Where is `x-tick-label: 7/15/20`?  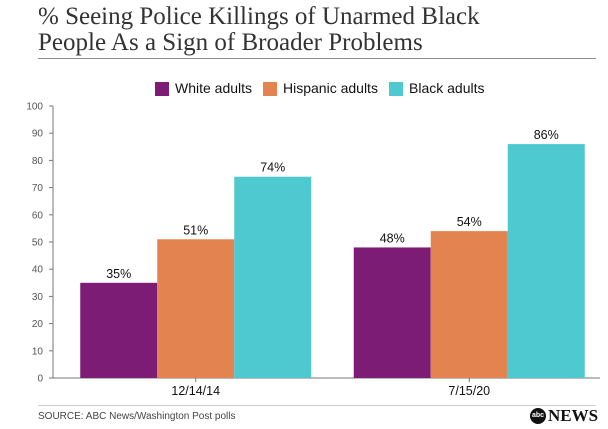
x-tick-label: 7/15/20 is located at coordinates (469, 391).